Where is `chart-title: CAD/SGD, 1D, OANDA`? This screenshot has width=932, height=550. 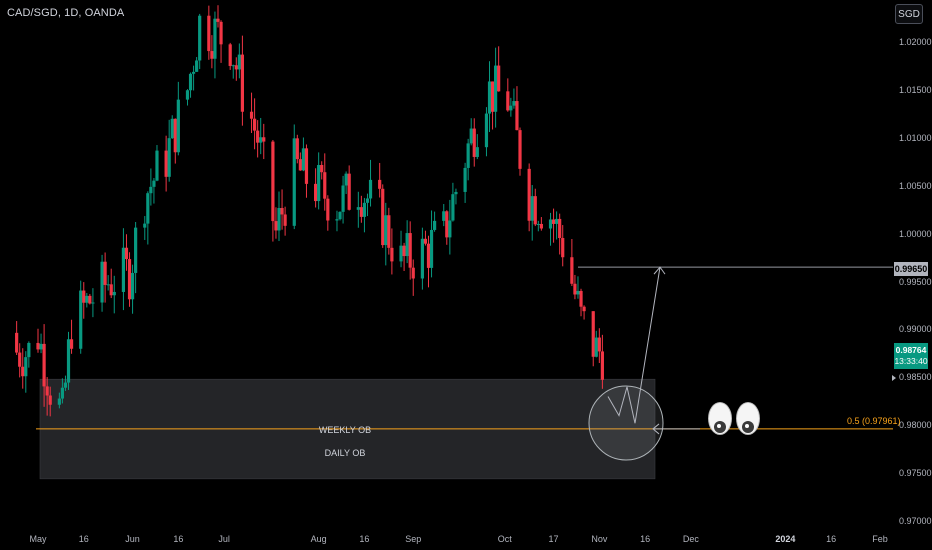
chart-title: CAD/SGD, 1D, OANDA is located at coordinates (66, 13).